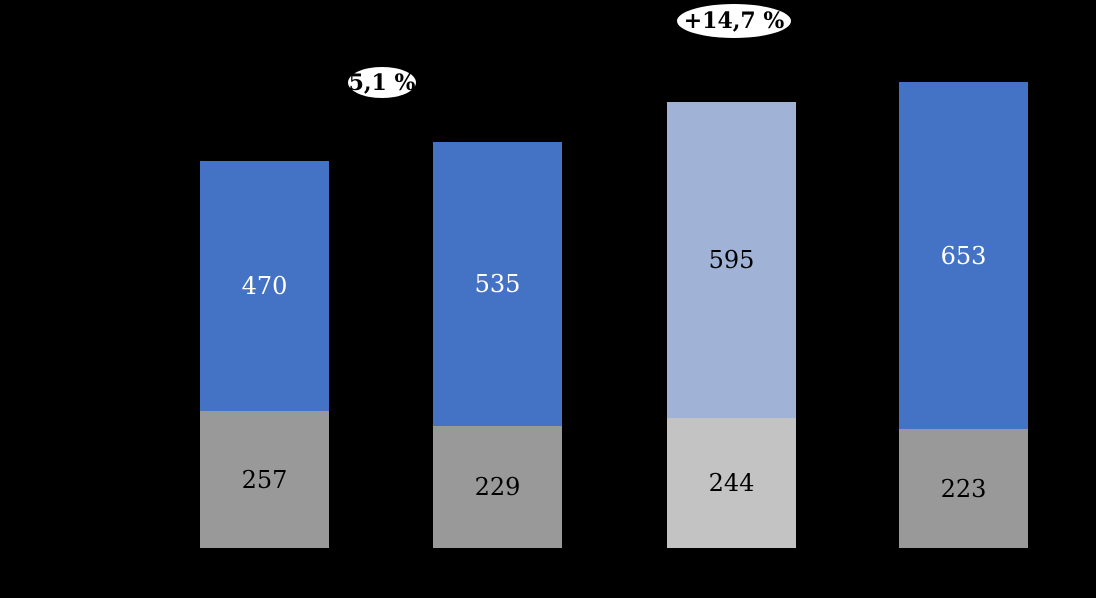 This screenshot has width=1096, height=598. I want to click on bar-3-top-value-label: 595, so click(731, 260).